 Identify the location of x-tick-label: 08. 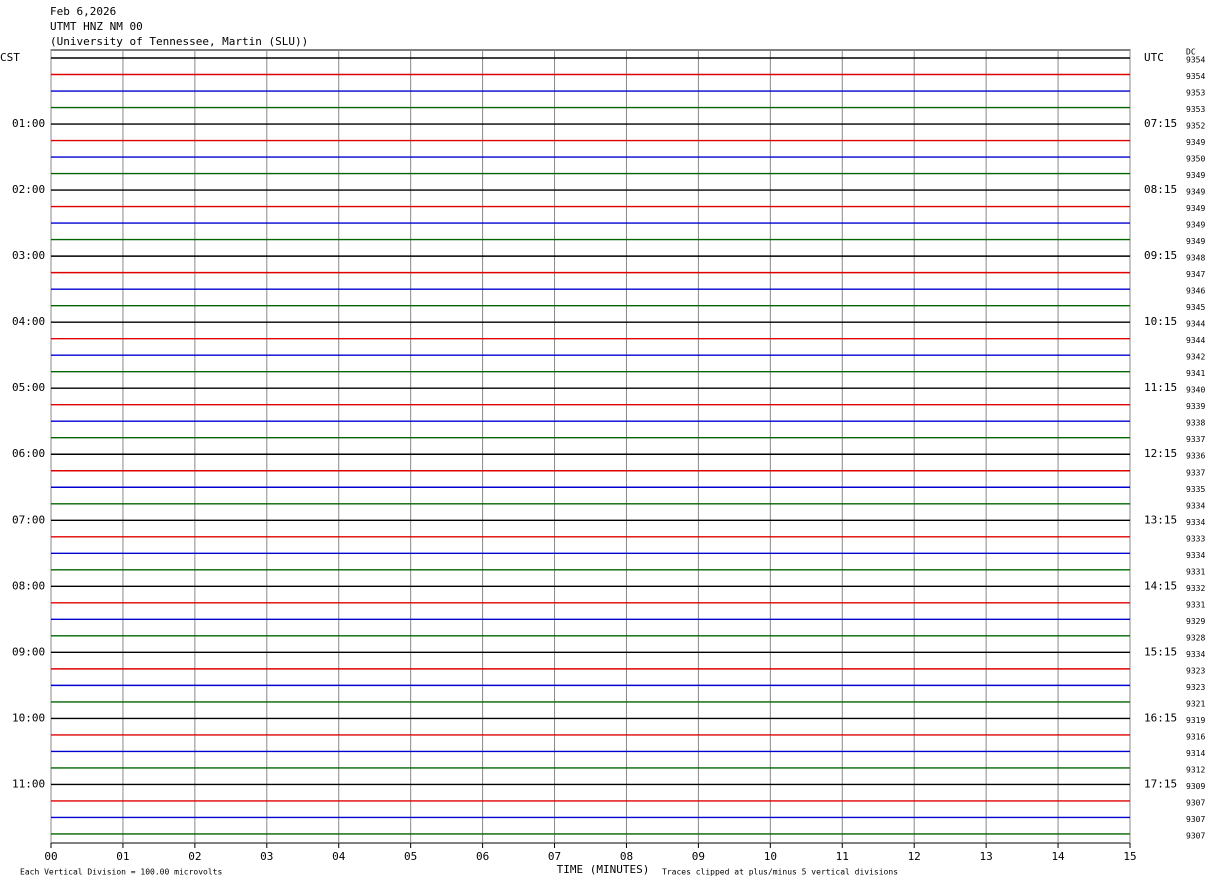
(626, 856).